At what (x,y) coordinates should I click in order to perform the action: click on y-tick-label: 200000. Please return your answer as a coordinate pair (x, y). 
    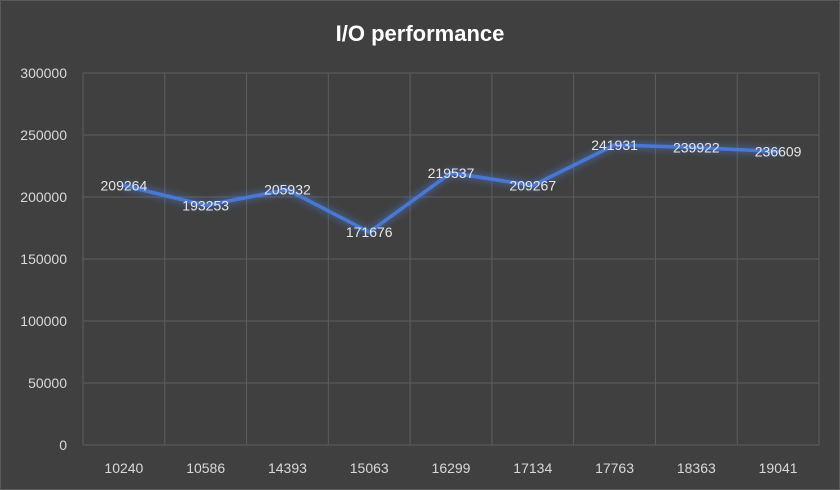
    Looking at the image, I should click on (43, 197).